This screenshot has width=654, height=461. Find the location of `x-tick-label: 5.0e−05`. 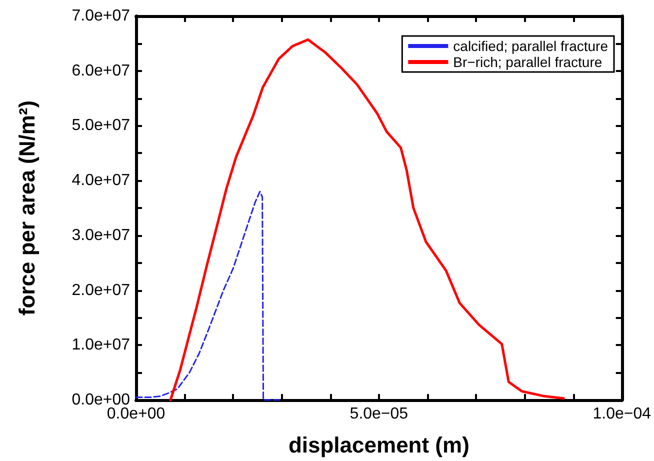

x-tick-label: 5.0e−05 is located at coordinates (379, 414).